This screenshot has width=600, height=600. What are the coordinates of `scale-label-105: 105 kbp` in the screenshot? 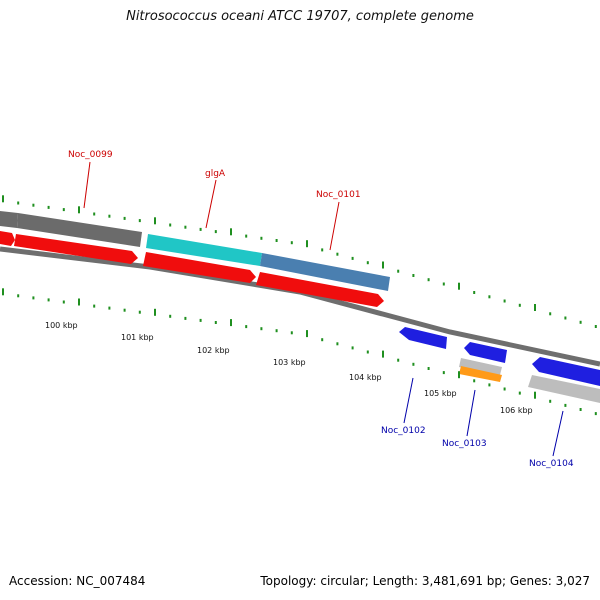 It's located at (440, 393).